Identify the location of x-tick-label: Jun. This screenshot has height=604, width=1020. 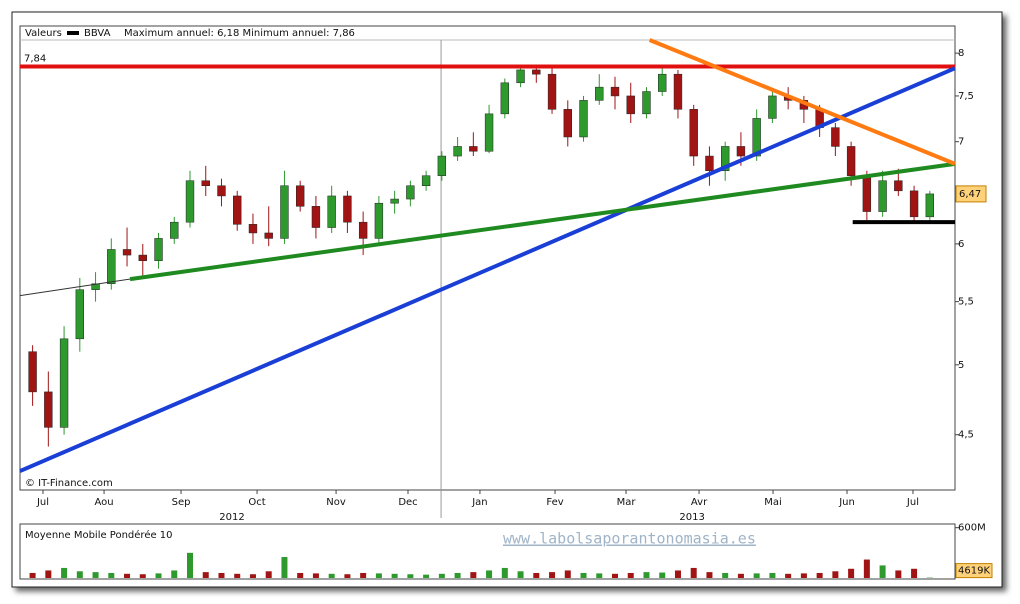
(846, 502).